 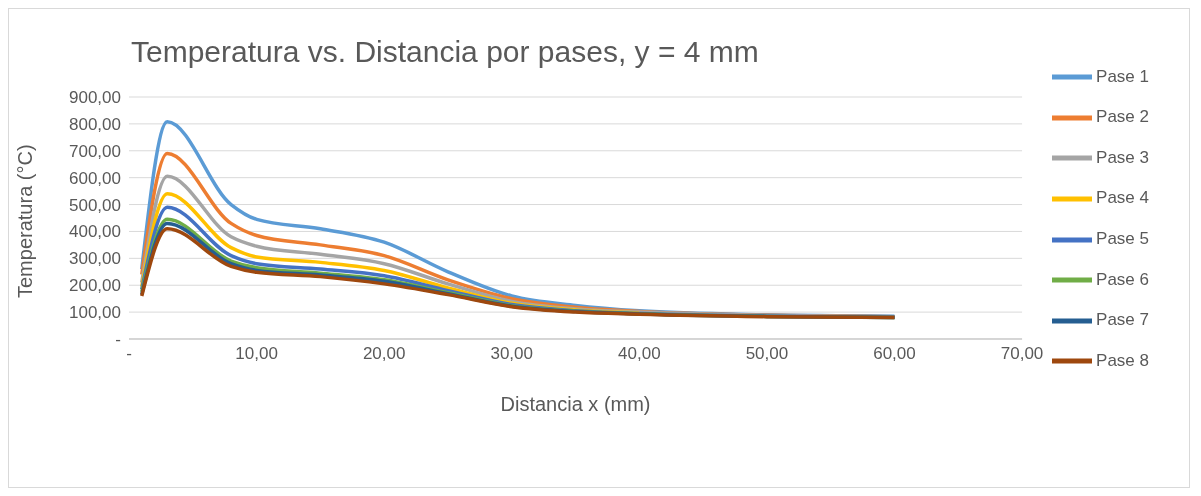 I want to click on x-tick-label: 40,00, so click(x=639, y=354).